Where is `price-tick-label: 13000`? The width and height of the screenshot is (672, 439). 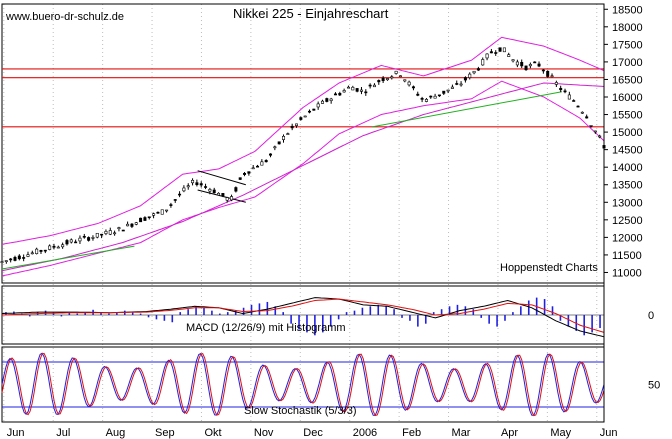 price-tick-label: 13000 is located at coordinates (627, 203).